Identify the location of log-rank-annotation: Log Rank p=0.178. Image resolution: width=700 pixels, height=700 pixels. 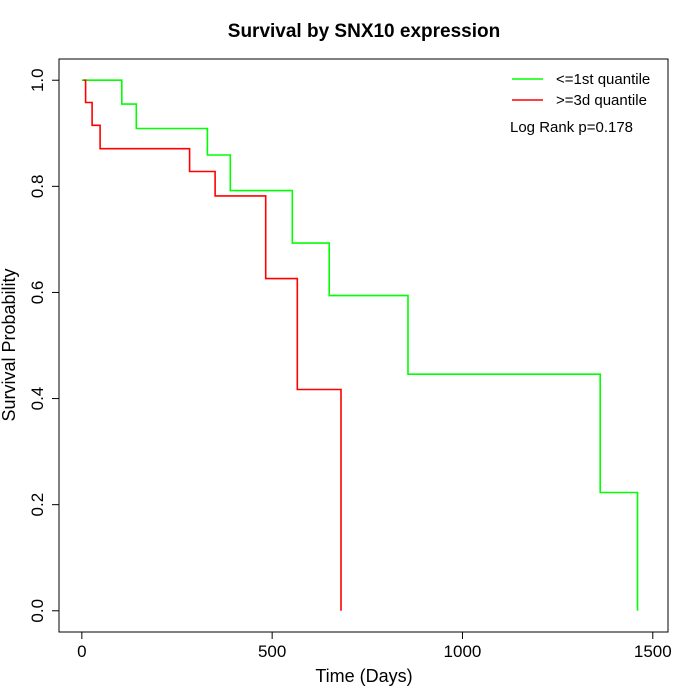
(571, 127).